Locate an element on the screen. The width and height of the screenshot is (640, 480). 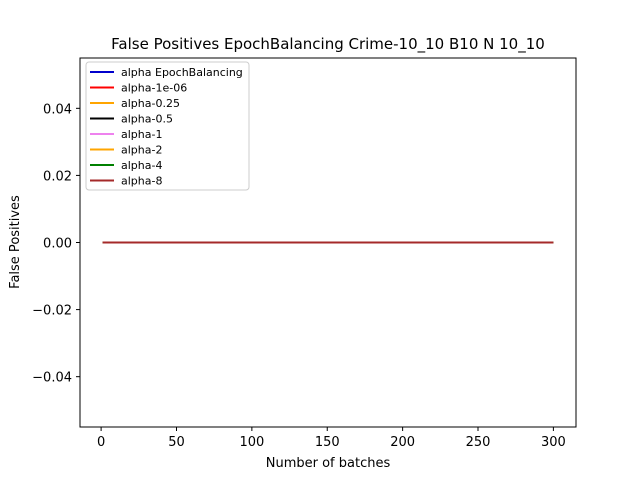
legend-box is located at coordinates (167, 126).